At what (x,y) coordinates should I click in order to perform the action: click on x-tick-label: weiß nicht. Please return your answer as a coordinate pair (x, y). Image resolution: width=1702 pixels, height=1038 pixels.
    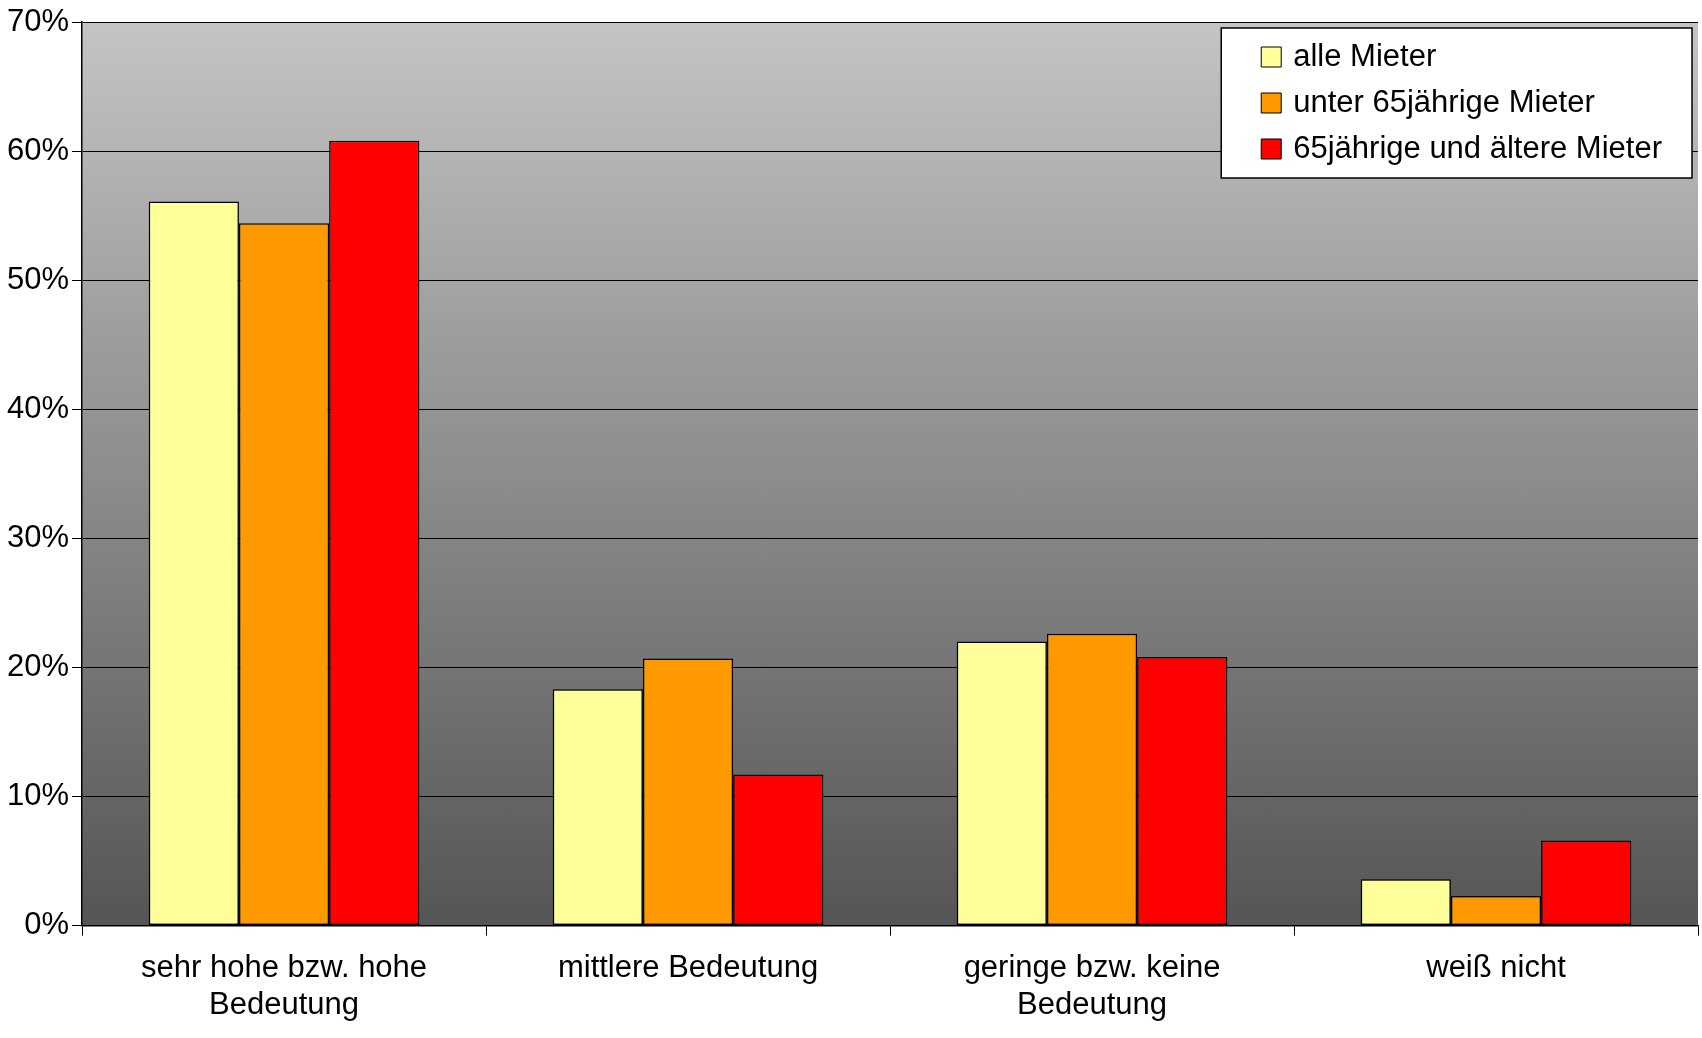
    Looking at the image, I should click on (1496, 966).